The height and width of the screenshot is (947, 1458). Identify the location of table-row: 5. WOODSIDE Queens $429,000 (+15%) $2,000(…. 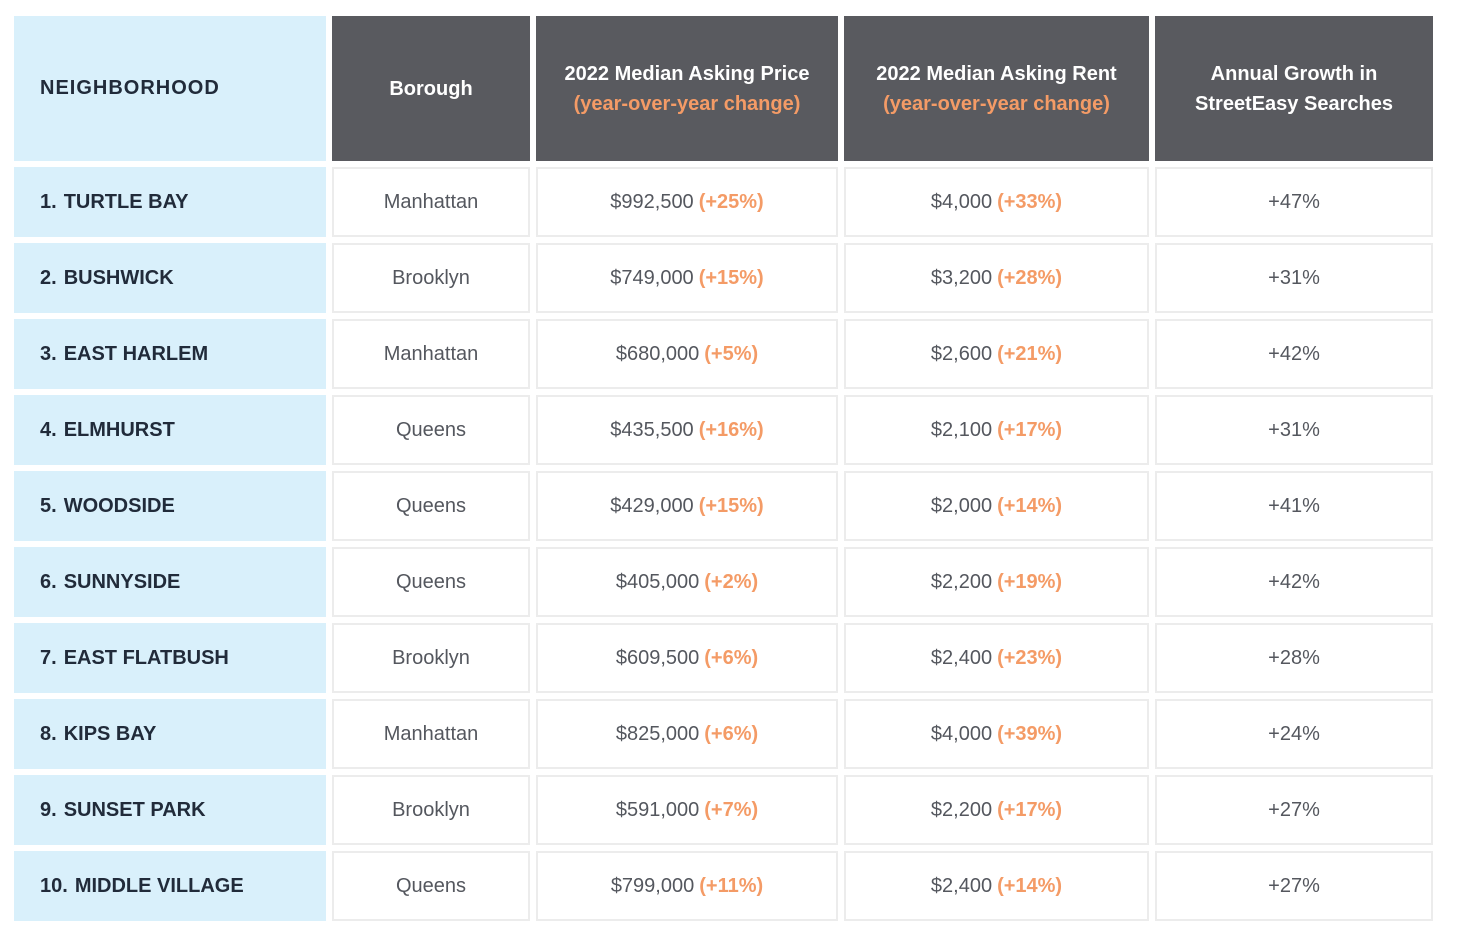
(723, 506).